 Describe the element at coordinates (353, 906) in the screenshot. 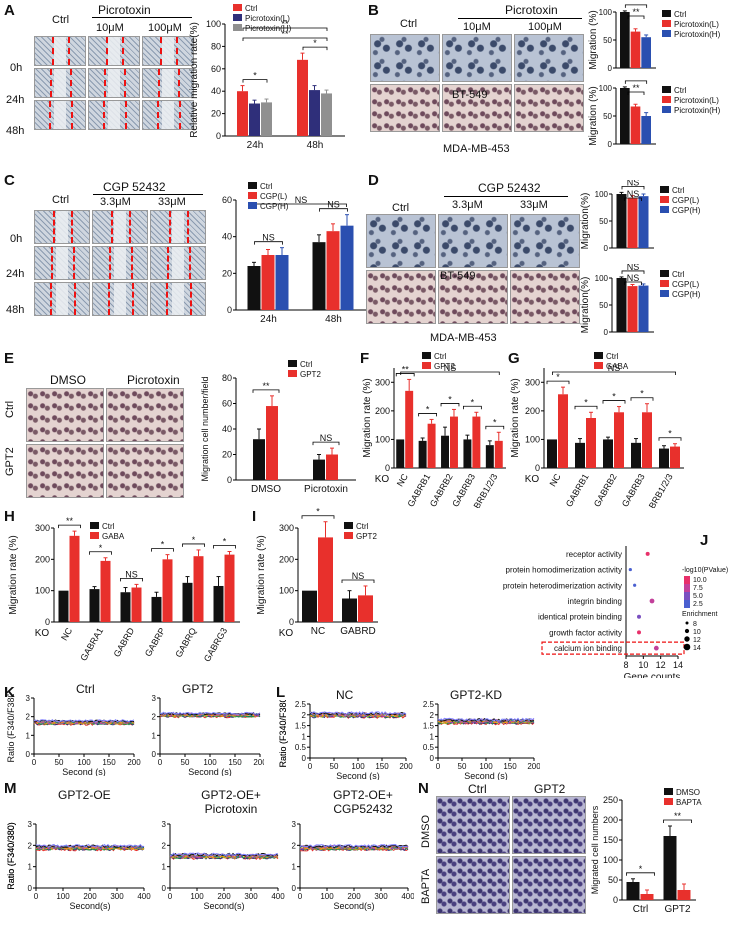

I see `x-axis-label: Second(s)` at that location.